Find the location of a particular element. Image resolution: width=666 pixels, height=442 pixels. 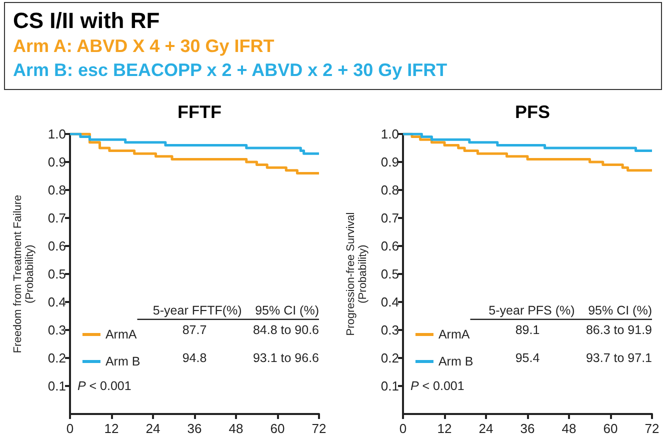

annotation: 93.1 to 96.6 is located at coordinates (286, 358).